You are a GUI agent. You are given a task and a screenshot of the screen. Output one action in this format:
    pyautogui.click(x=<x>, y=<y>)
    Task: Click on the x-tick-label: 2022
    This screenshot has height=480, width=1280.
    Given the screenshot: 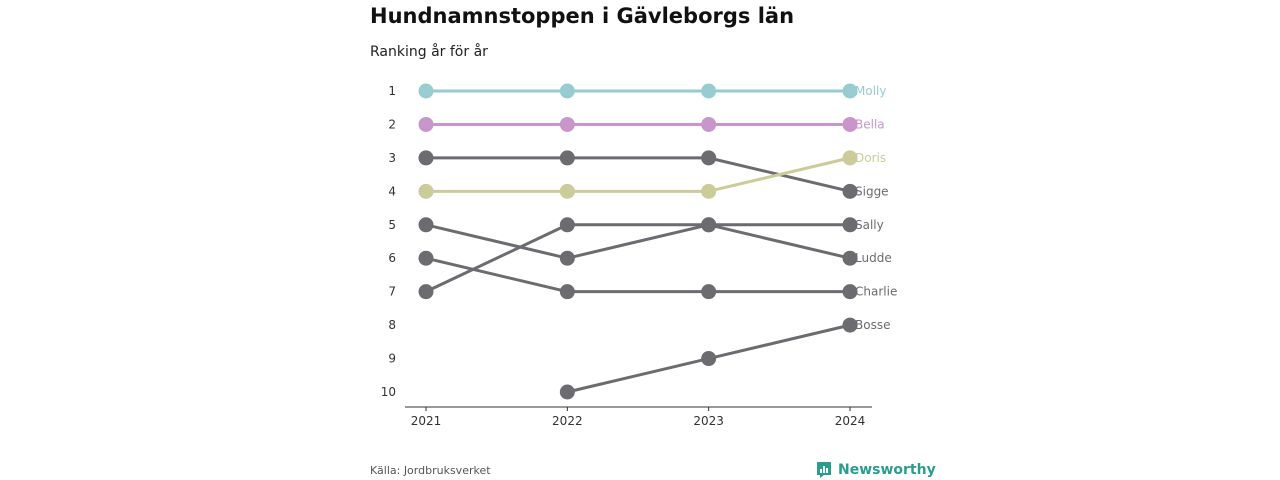 What is the action you would take?
    pyautogui.click(x=567, y=421)
    